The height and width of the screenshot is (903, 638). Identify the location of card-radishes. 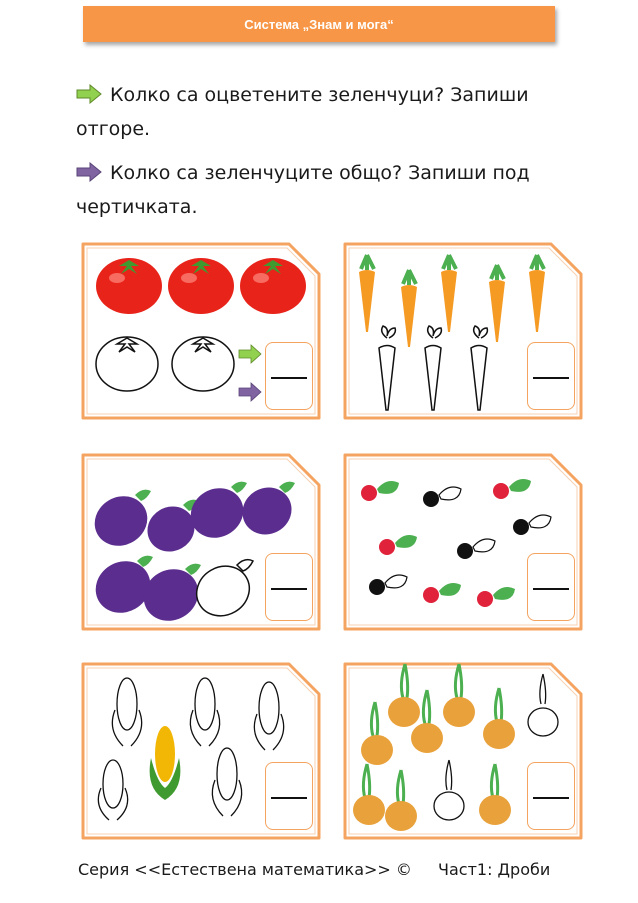
(463, 542).